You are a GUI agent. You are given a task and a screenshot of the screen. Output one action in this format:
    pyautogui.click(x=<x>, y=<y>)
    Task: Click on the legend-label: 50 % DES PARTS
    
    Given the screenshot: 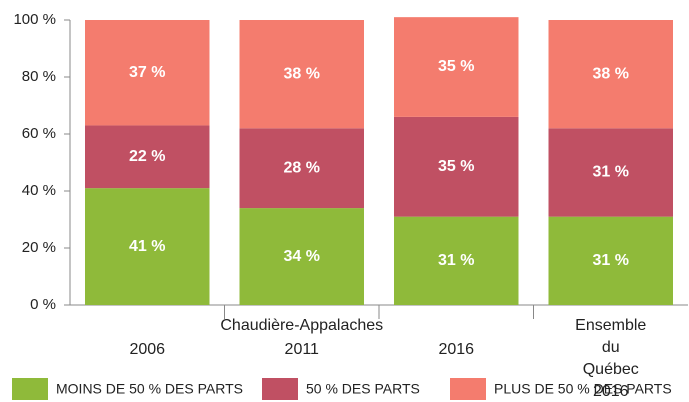 What is the action you would take?
    pyautogui.click(x=363, y=389)
    